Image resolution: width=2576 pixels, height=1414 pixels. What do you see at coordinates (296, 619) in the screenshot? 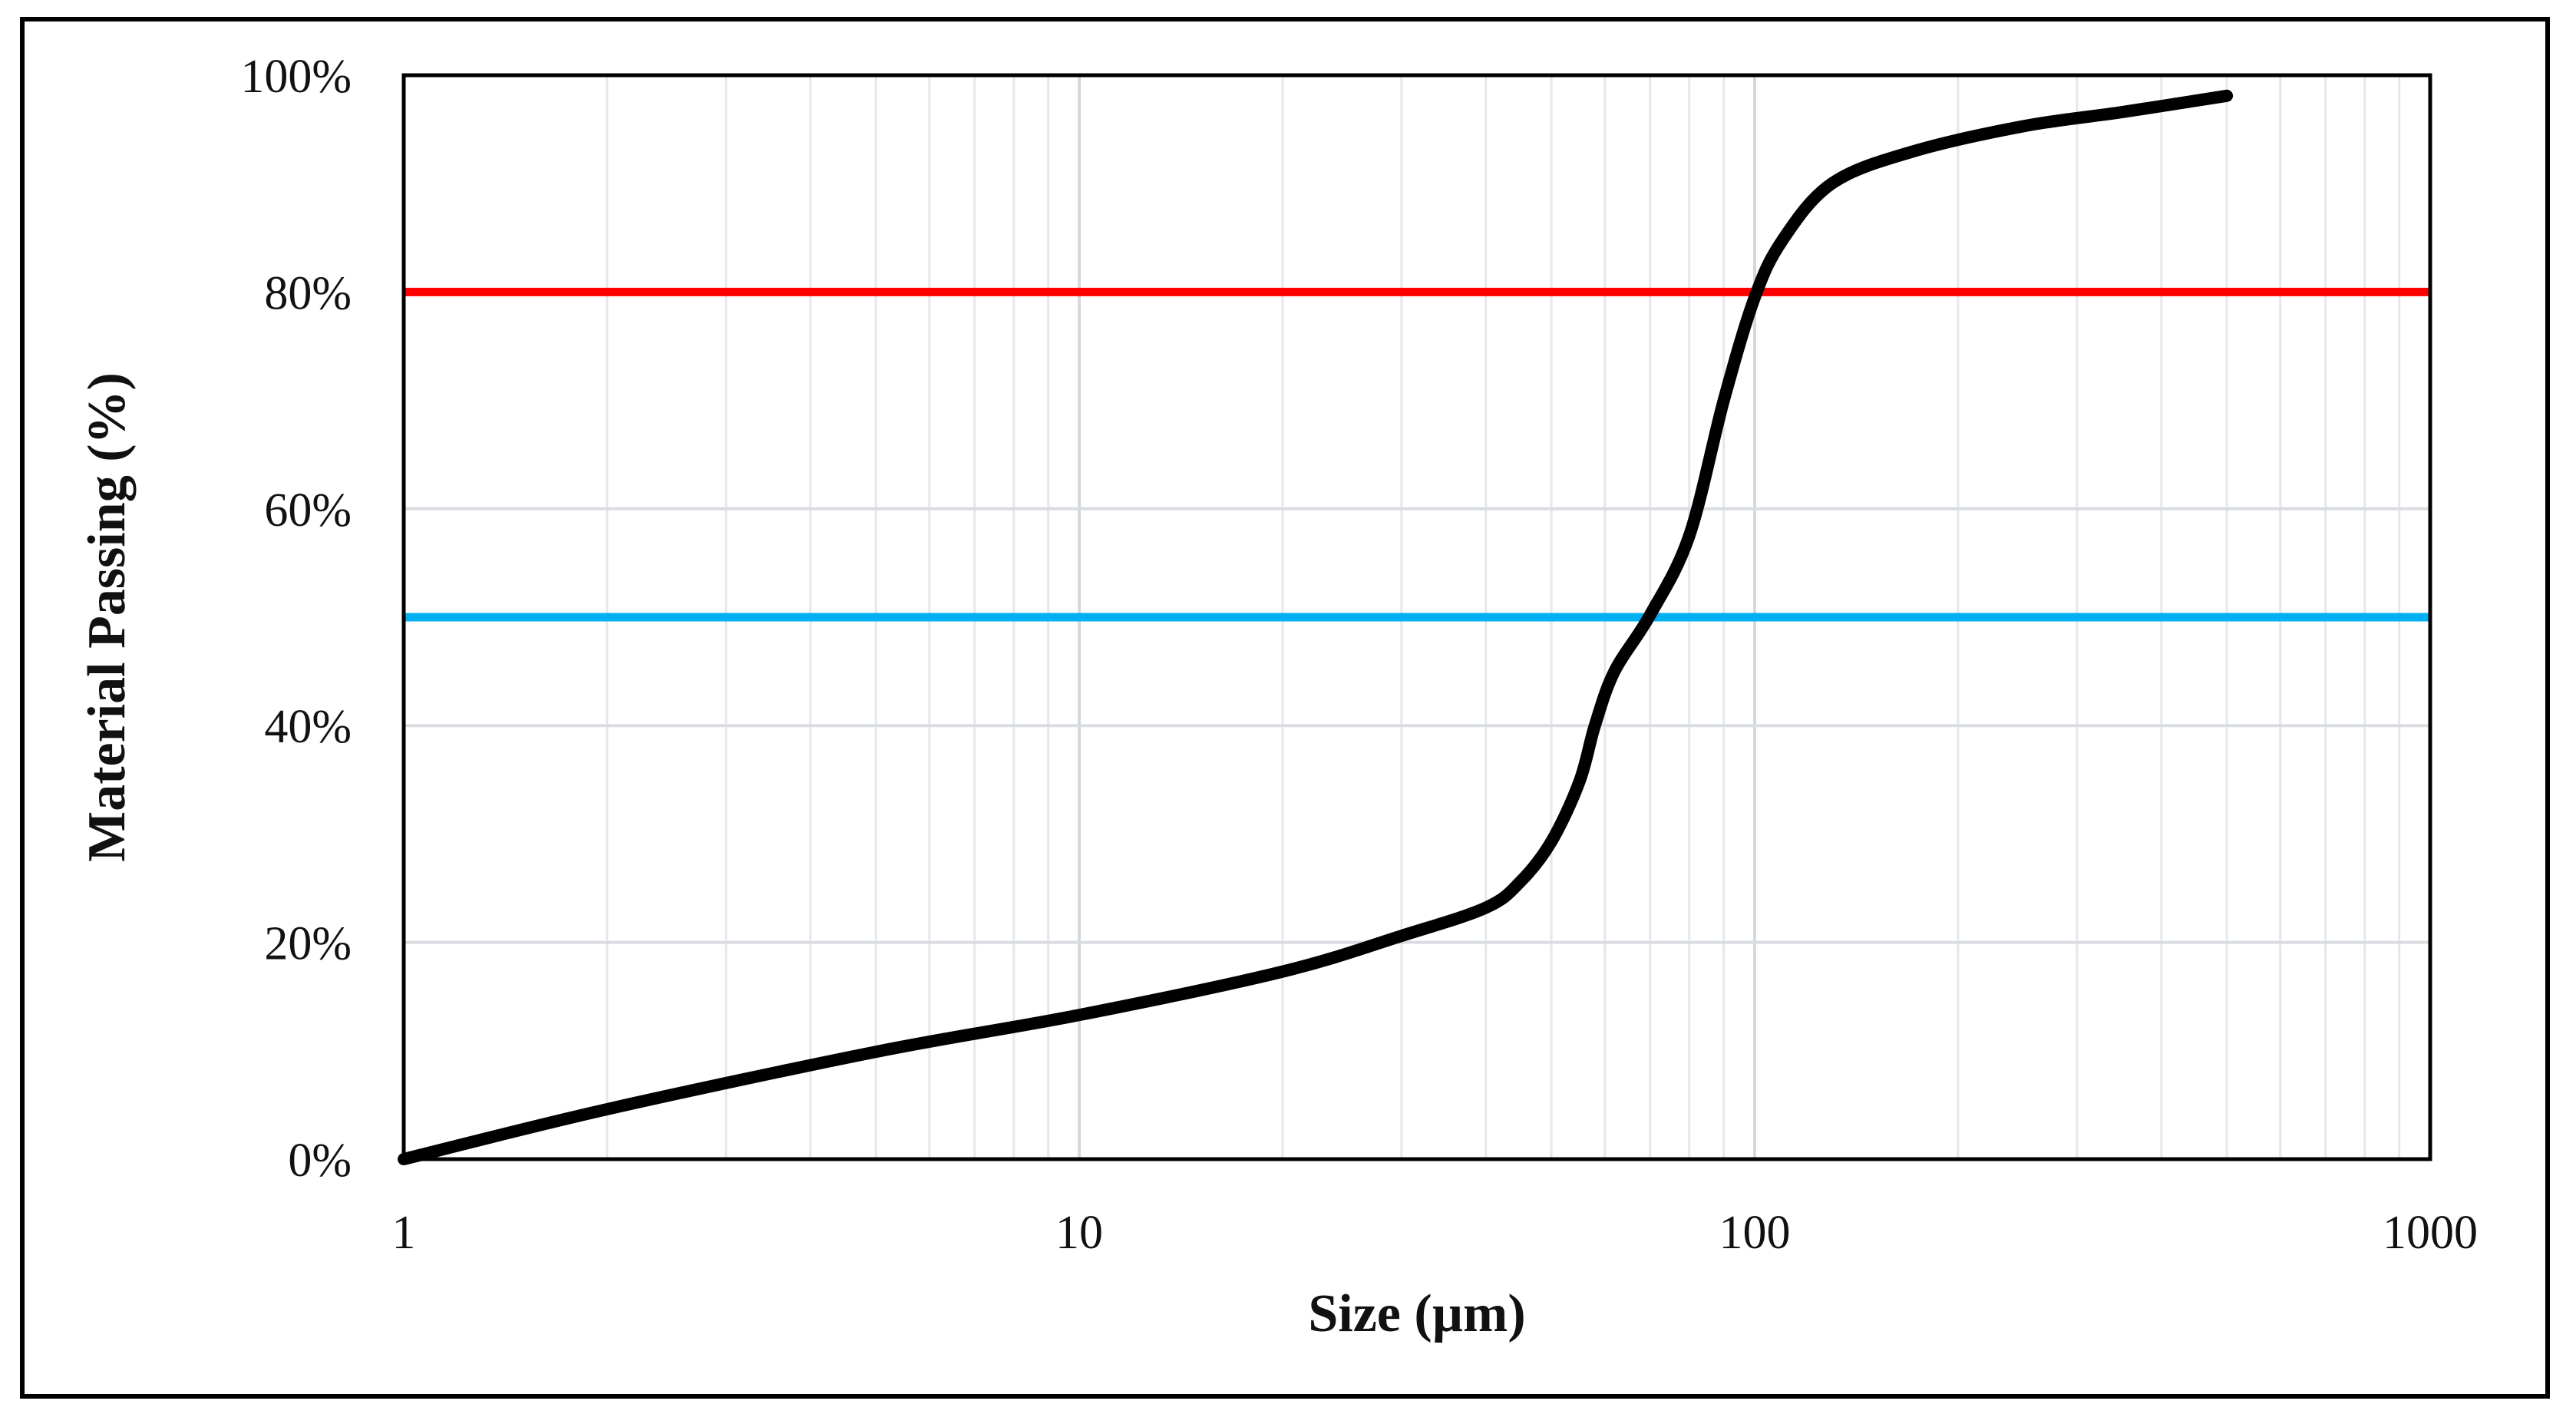
I see `y-axis-ticks: 0% 20% 40% 60% 80% 100%` at bounding box center [296, 619].